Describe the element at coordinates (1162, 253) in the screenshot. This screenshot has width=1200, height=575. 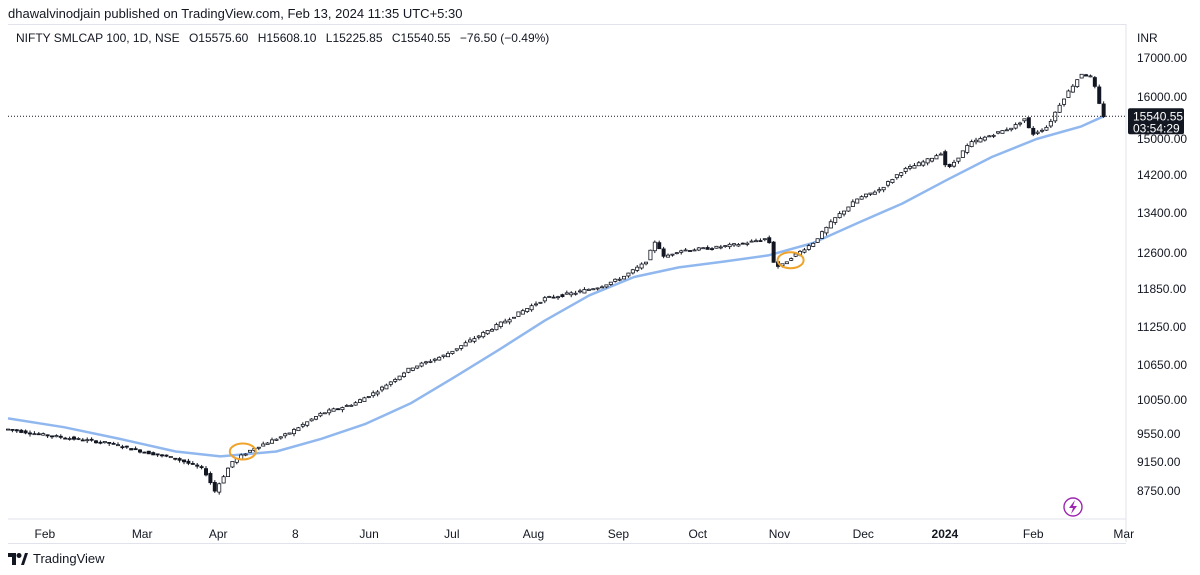
I see `price-tick-label: 12600.00` at that location.